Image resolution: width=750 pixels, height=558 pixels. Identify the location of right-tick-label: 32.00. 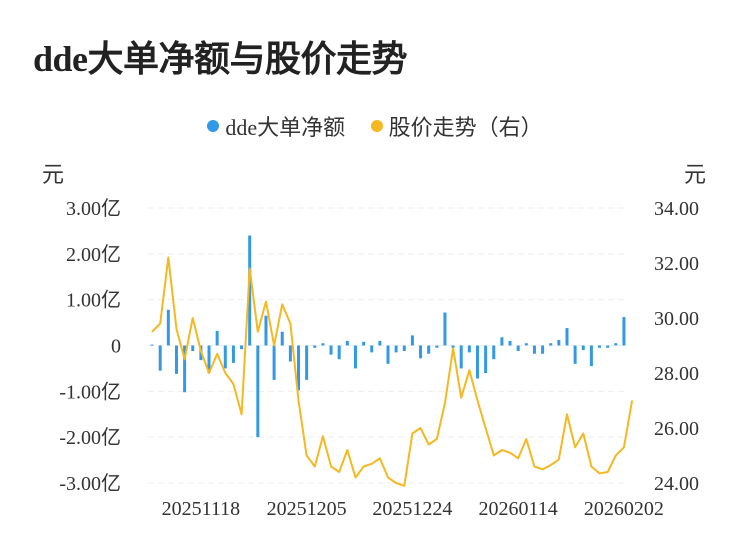
(676, 264).